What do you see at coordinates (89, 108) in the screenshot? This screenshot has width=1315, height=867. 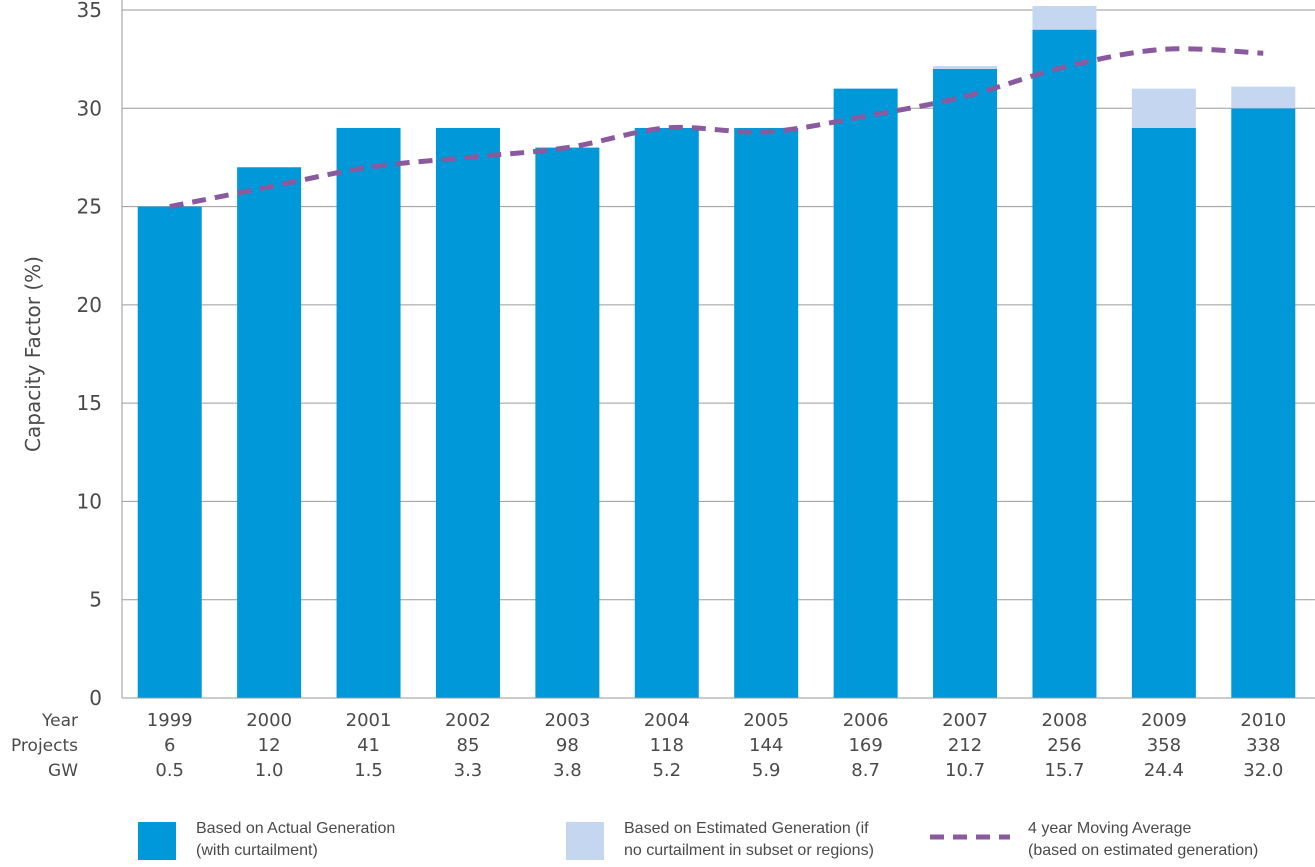 I see `y-tick-30: 30` at bounding box center [89, 108].